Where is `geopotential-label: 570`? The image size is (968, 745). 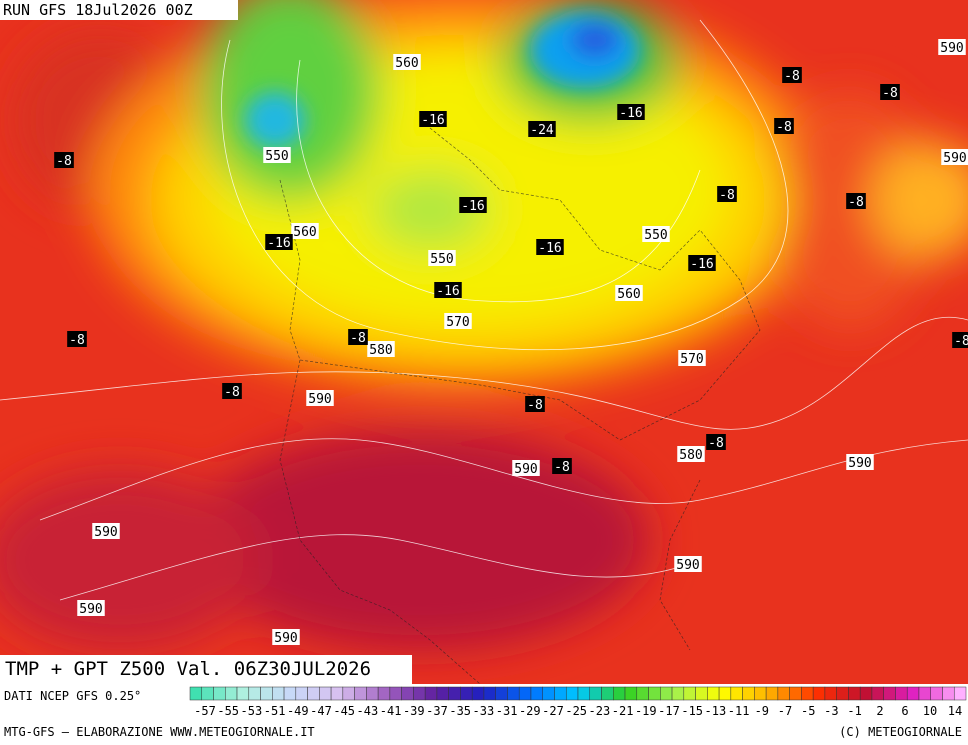
geopotential-label: 570 is located at coordinates (692, 358).